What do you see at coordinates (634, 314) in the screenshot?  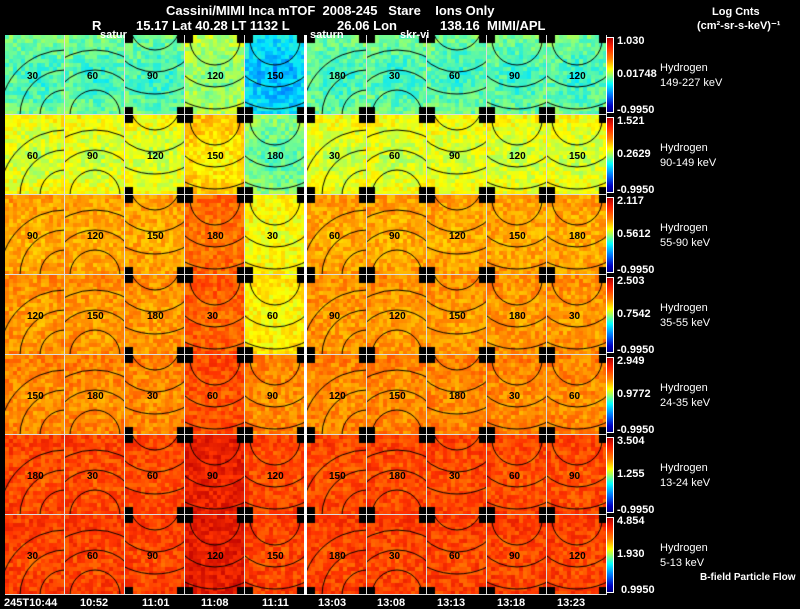 I see `colorbar-mid-label: 0.7542` at bounding box center [634, 314].